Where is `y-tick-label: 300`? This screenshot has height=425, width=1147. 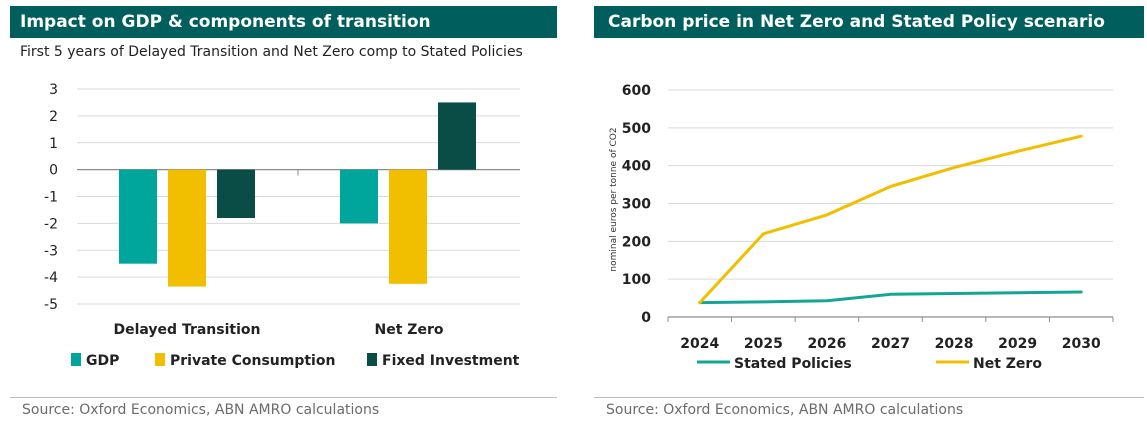
y-tick-label: 300 is located at coordinates (636, 205).